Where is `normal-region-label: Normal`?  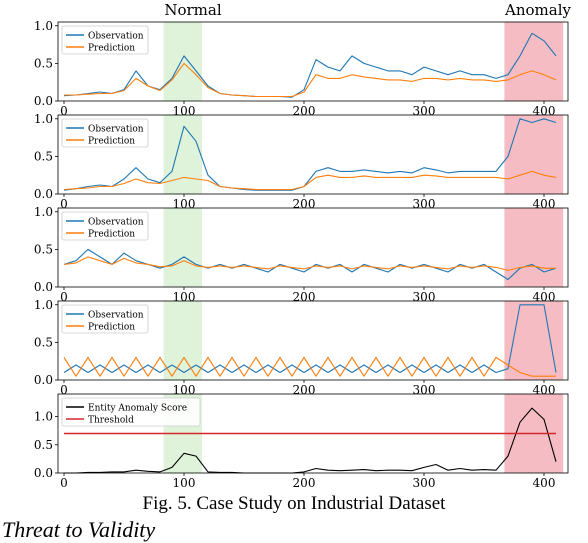 normal-region-label: Normal is located at coordinates (192, 10).